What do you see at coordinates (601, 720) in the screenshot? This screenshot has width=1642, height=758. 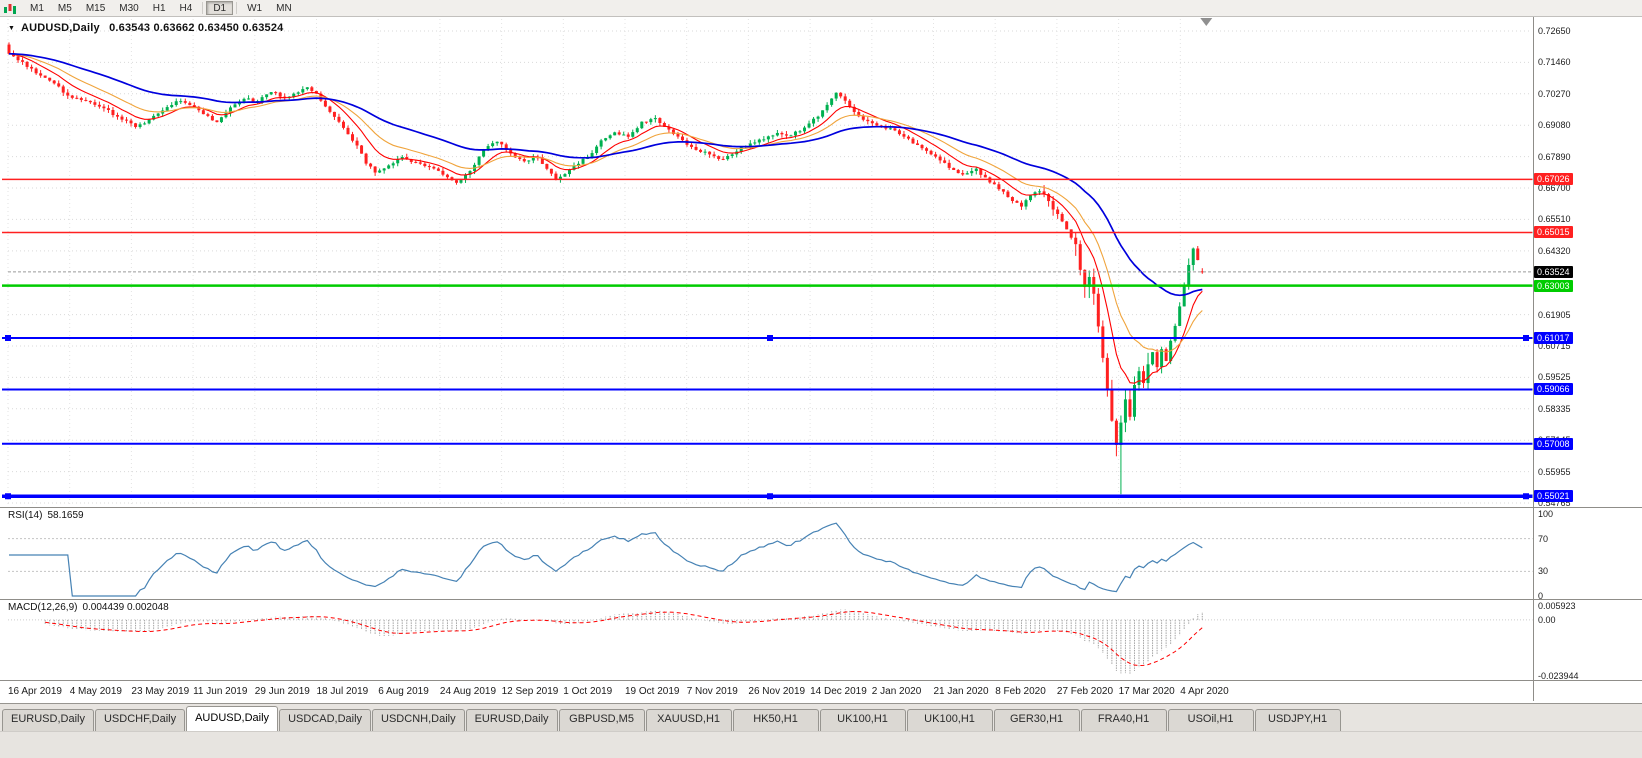 I see `chart-tab-gbpusd-m5: GBPUSD,M5` at bounding box center [601, 720].